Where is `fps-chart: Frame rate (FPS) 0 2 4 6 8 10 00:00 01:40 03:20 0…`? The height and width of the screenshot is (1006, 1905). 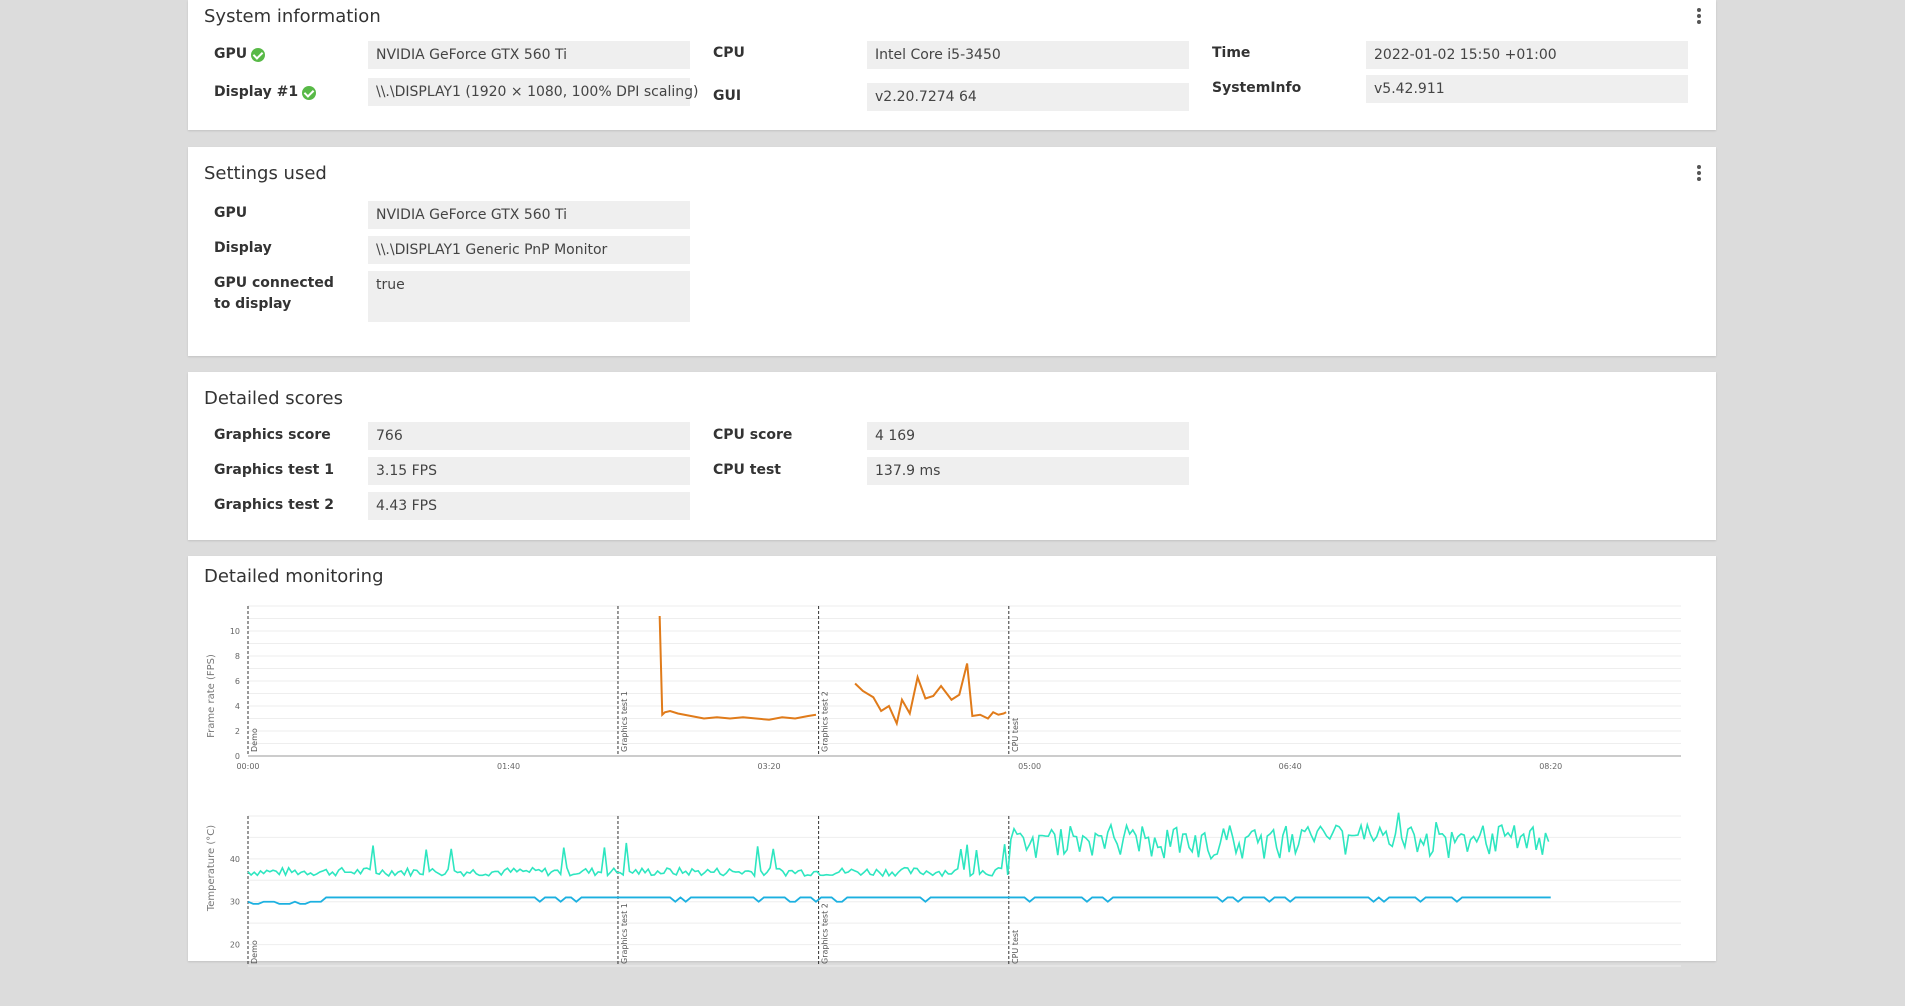
fps-chart: Frame rate (FPS) 0 2 4 6 8 10 00:00 01:40 03:20 0… is located at coordinates (943, 688).